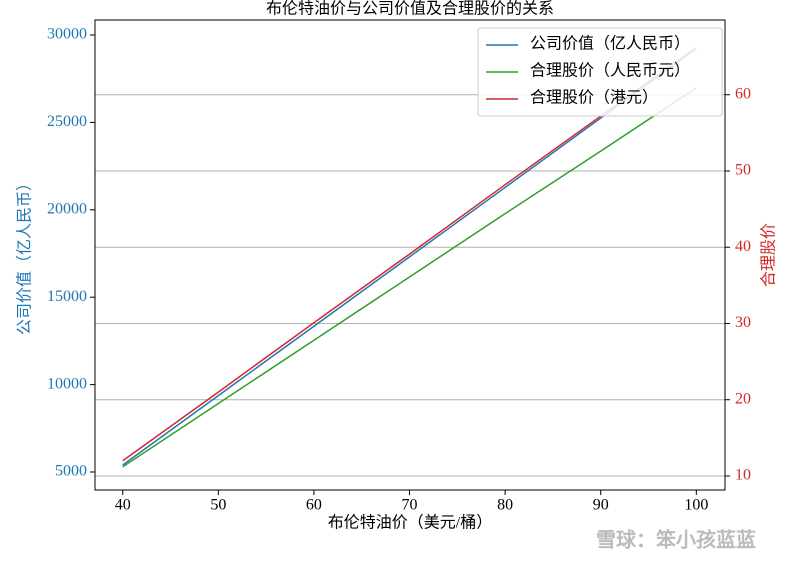 Image resolution: width=800 pixels, height=566 pixels. Describe the element at coordinates (314, 505) in the screenshot. I see `x-tick-label: 60` at that location.